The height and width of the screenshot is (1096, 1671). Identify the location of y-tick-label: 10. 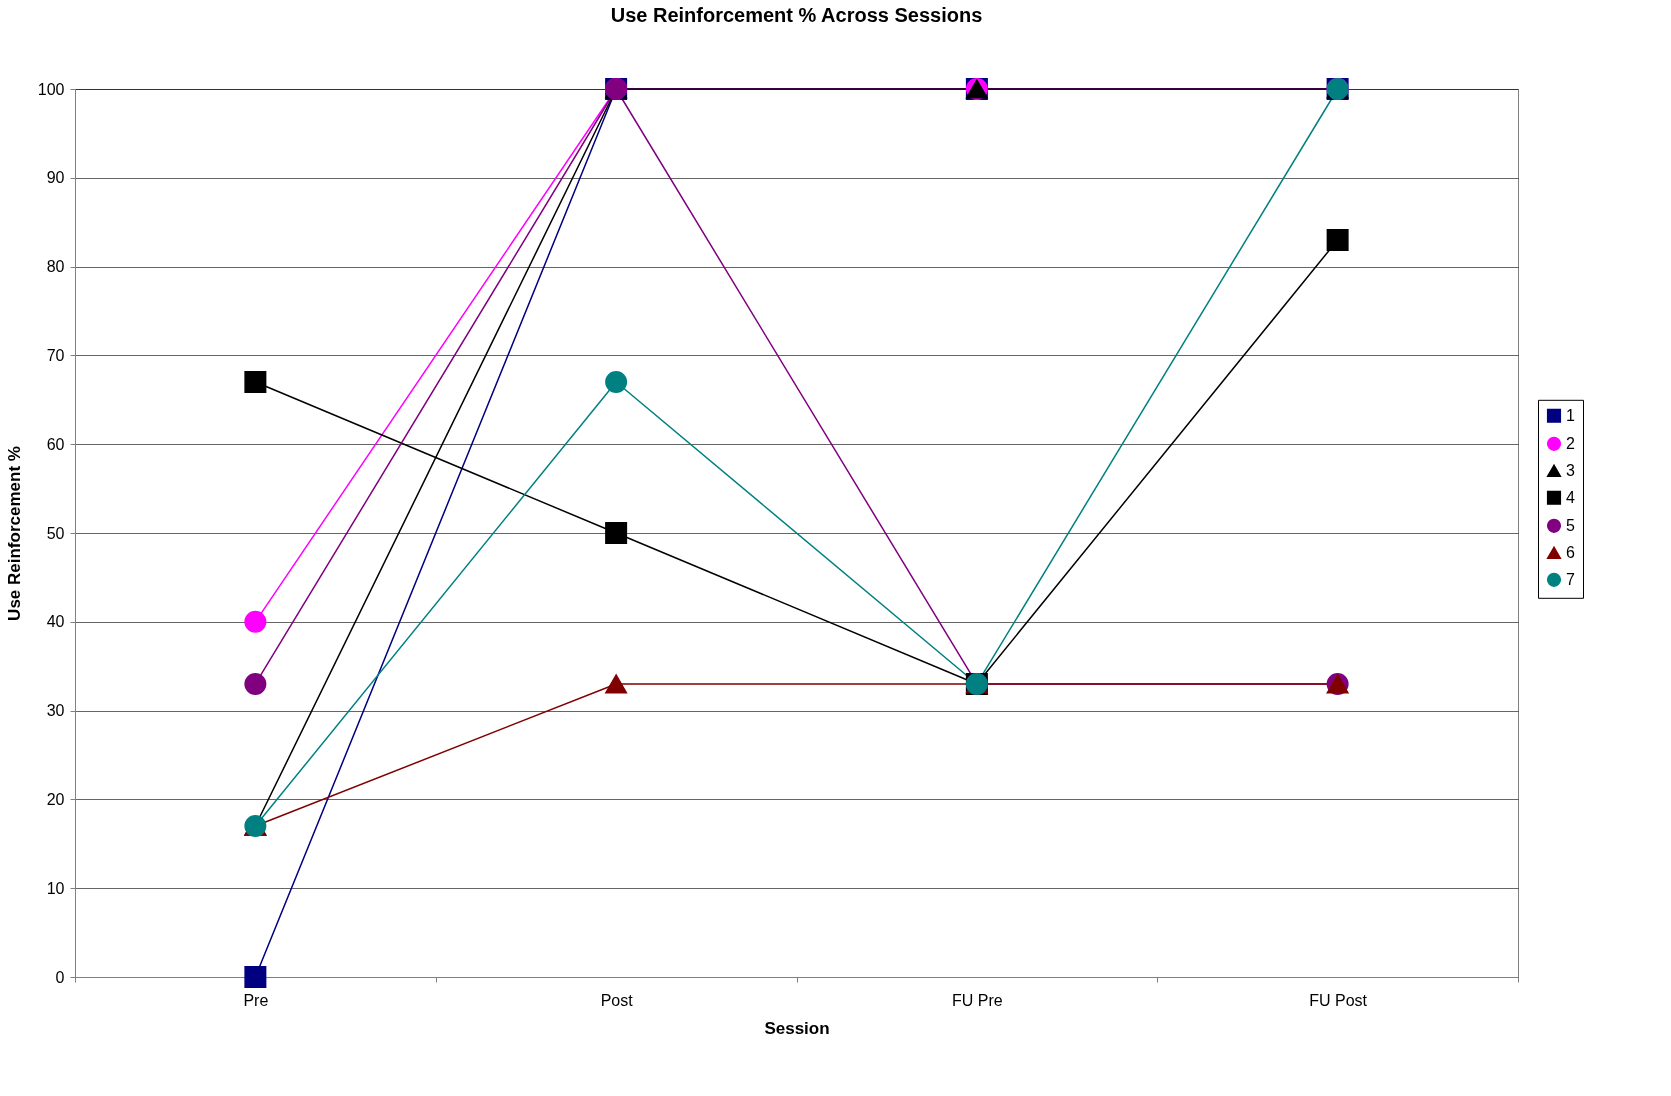
(55, 888).